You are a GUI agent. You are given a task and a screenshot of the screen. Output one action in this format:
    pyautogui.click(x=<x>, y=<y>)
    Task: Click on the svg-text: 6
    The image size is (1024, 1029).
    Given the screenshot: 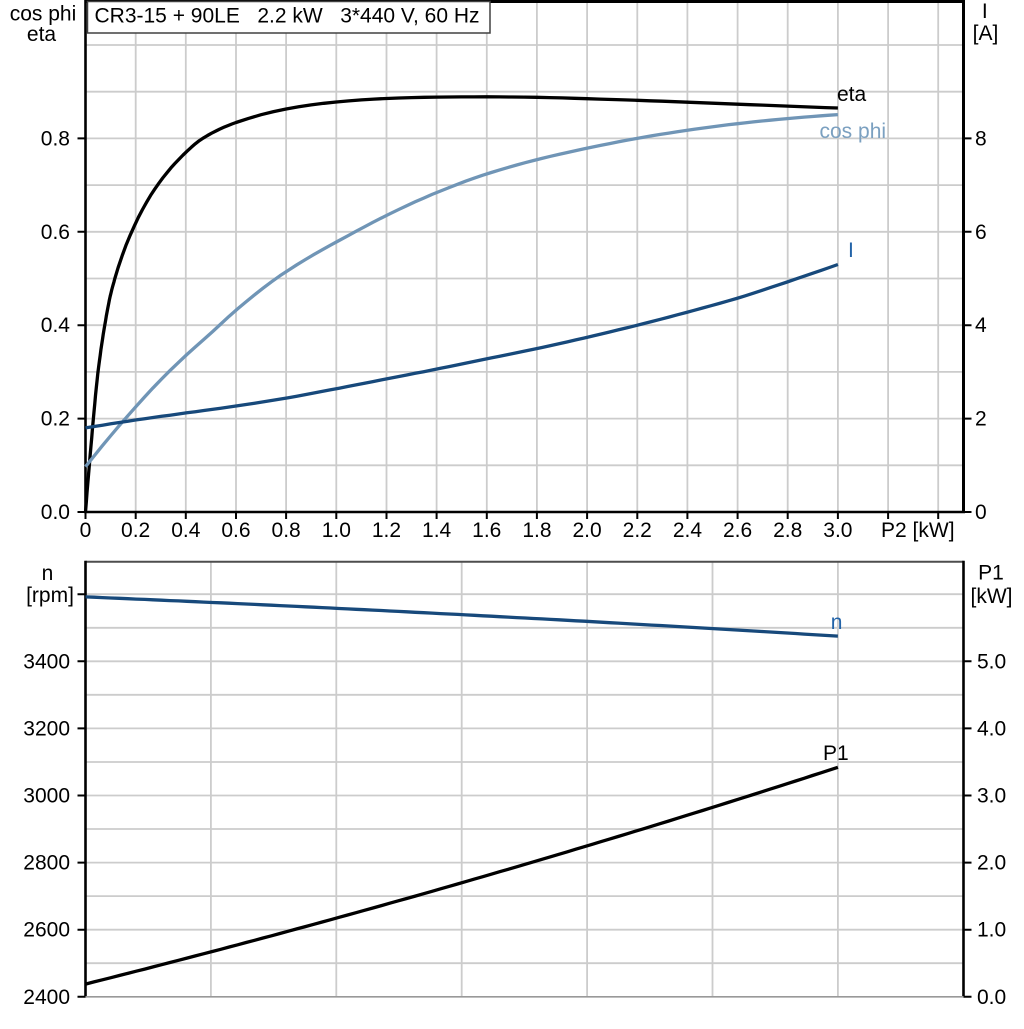 What is the action you would take?
    pyautogui.click(x=981, y=232)
    